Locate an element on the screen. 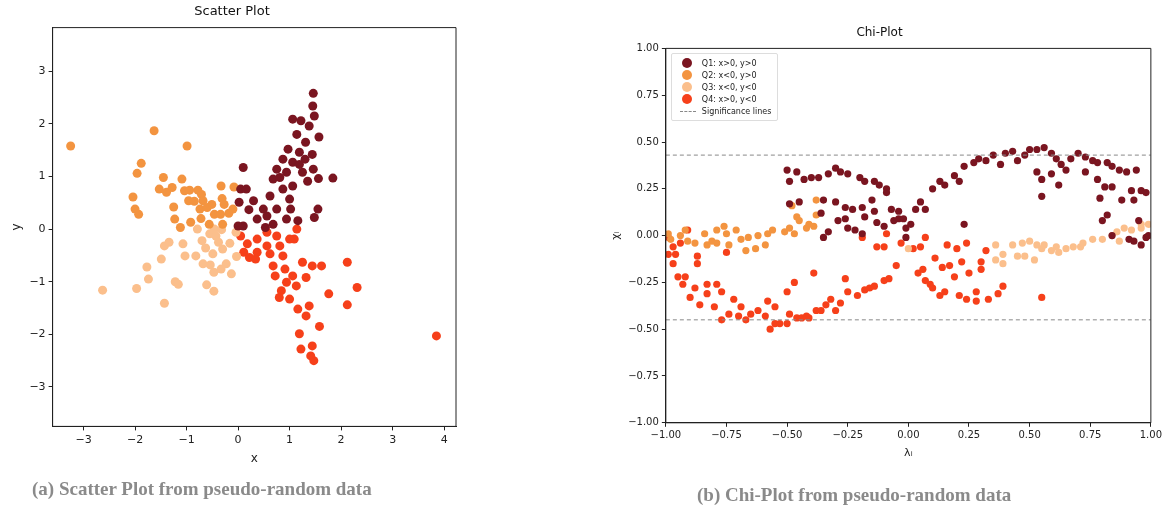  text: (b) Chi-Plot from pseudo-random data is located at coordinates (854, 495).